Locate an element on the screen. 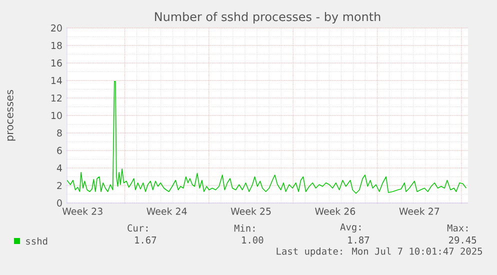 The width and height of the screenshot is (497, 275). chart-title: Number of sshd processes - by month is located at coordinates (267, 18).